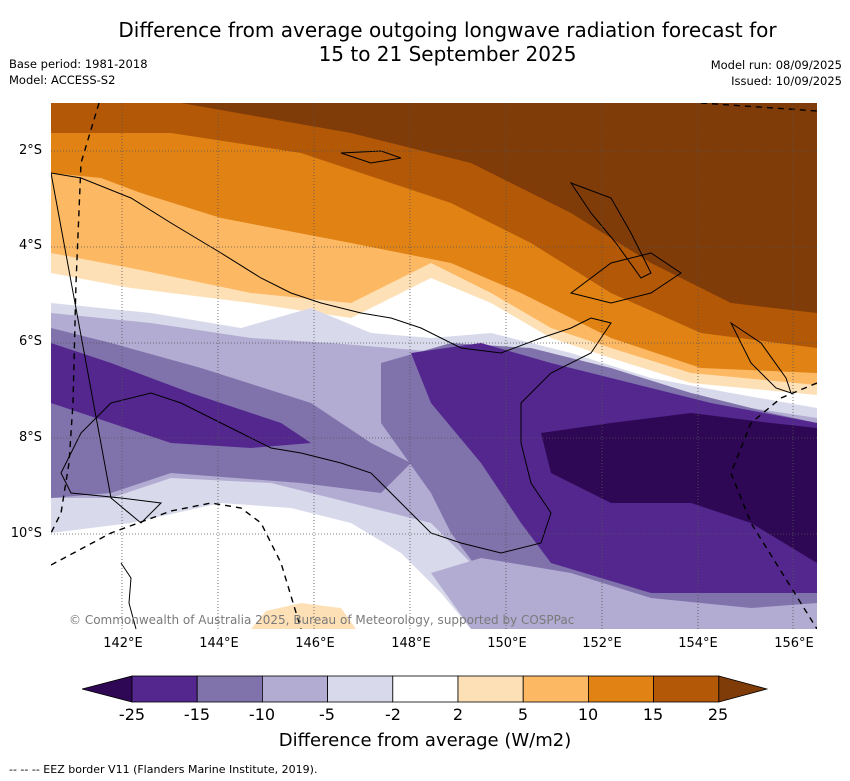 The height and width of the screenshot is (781, 850). Describe the element at coordinates (219, 643) in the screenshot. I see `lon-label-144e: 144°E` at that location.